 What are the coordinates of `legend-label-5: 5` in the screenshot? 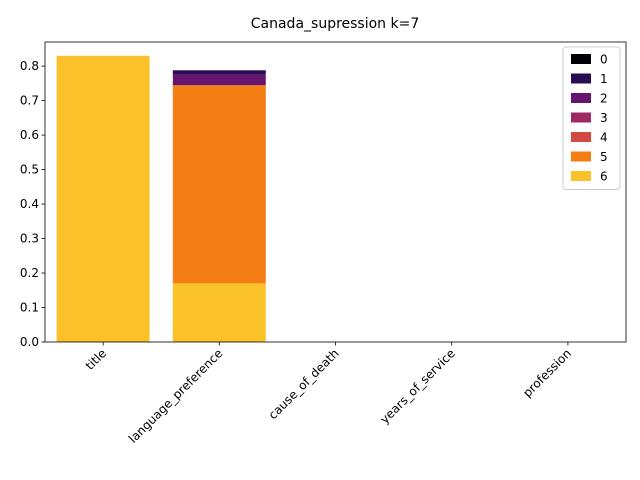 It's located at (604, 157).